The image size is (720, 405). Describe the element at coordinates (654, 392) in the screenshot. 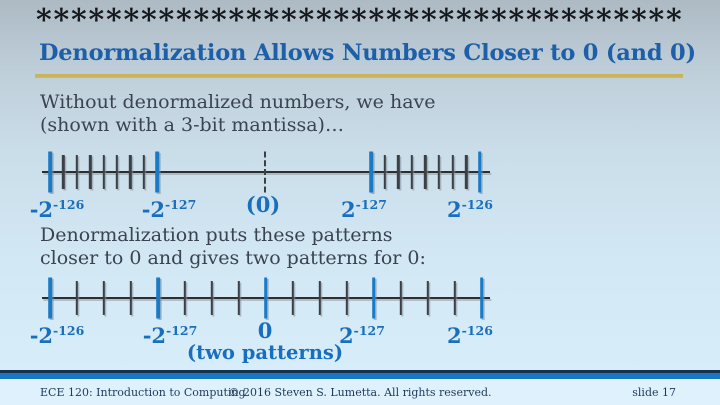

I see `footer-slide-number: slide 17` at that location.